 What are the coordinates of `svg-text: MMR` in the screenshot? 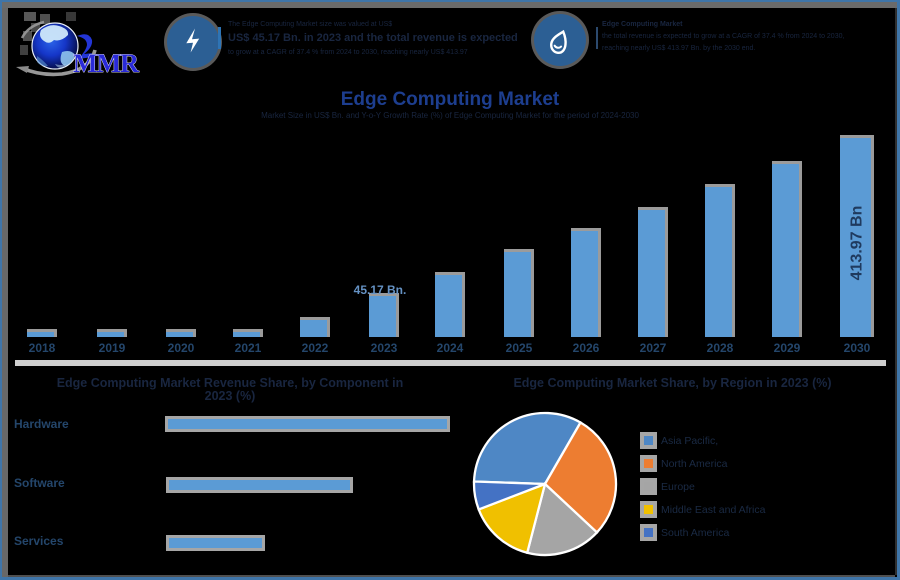 It's located at (106, 63).